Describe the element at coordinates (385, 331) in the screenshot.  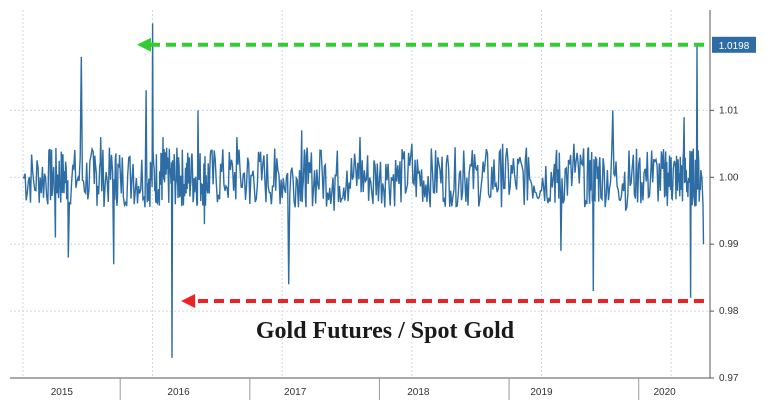
I see `chart-title: Gold Futures / Spot Gold` at that location.